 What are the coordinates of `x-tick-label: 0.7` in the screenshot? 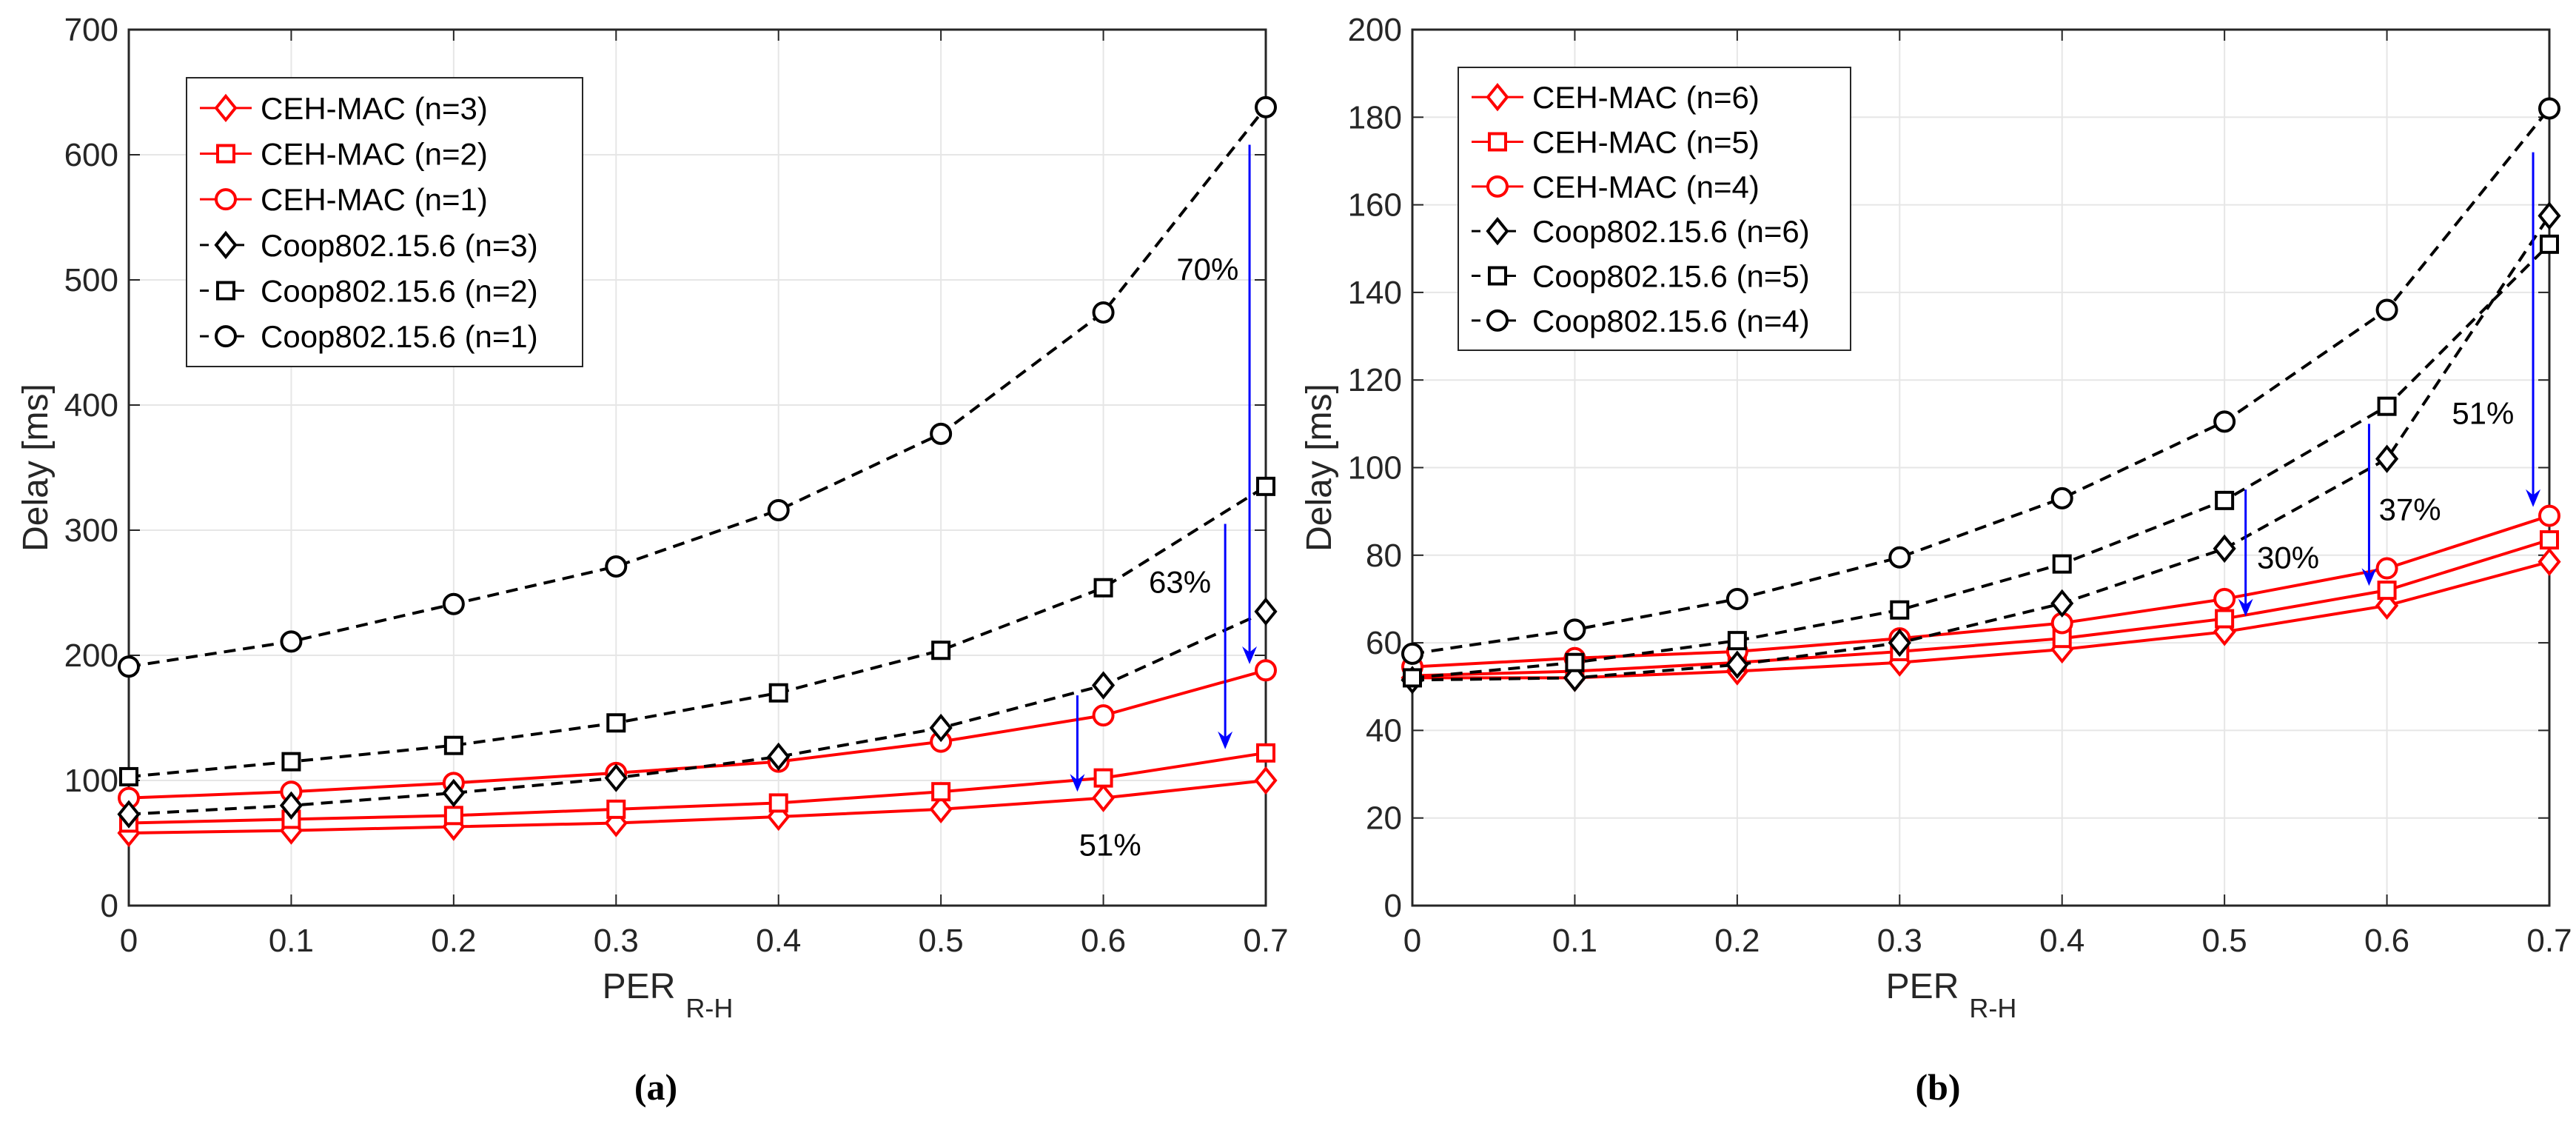 It's located at (1265, 941).